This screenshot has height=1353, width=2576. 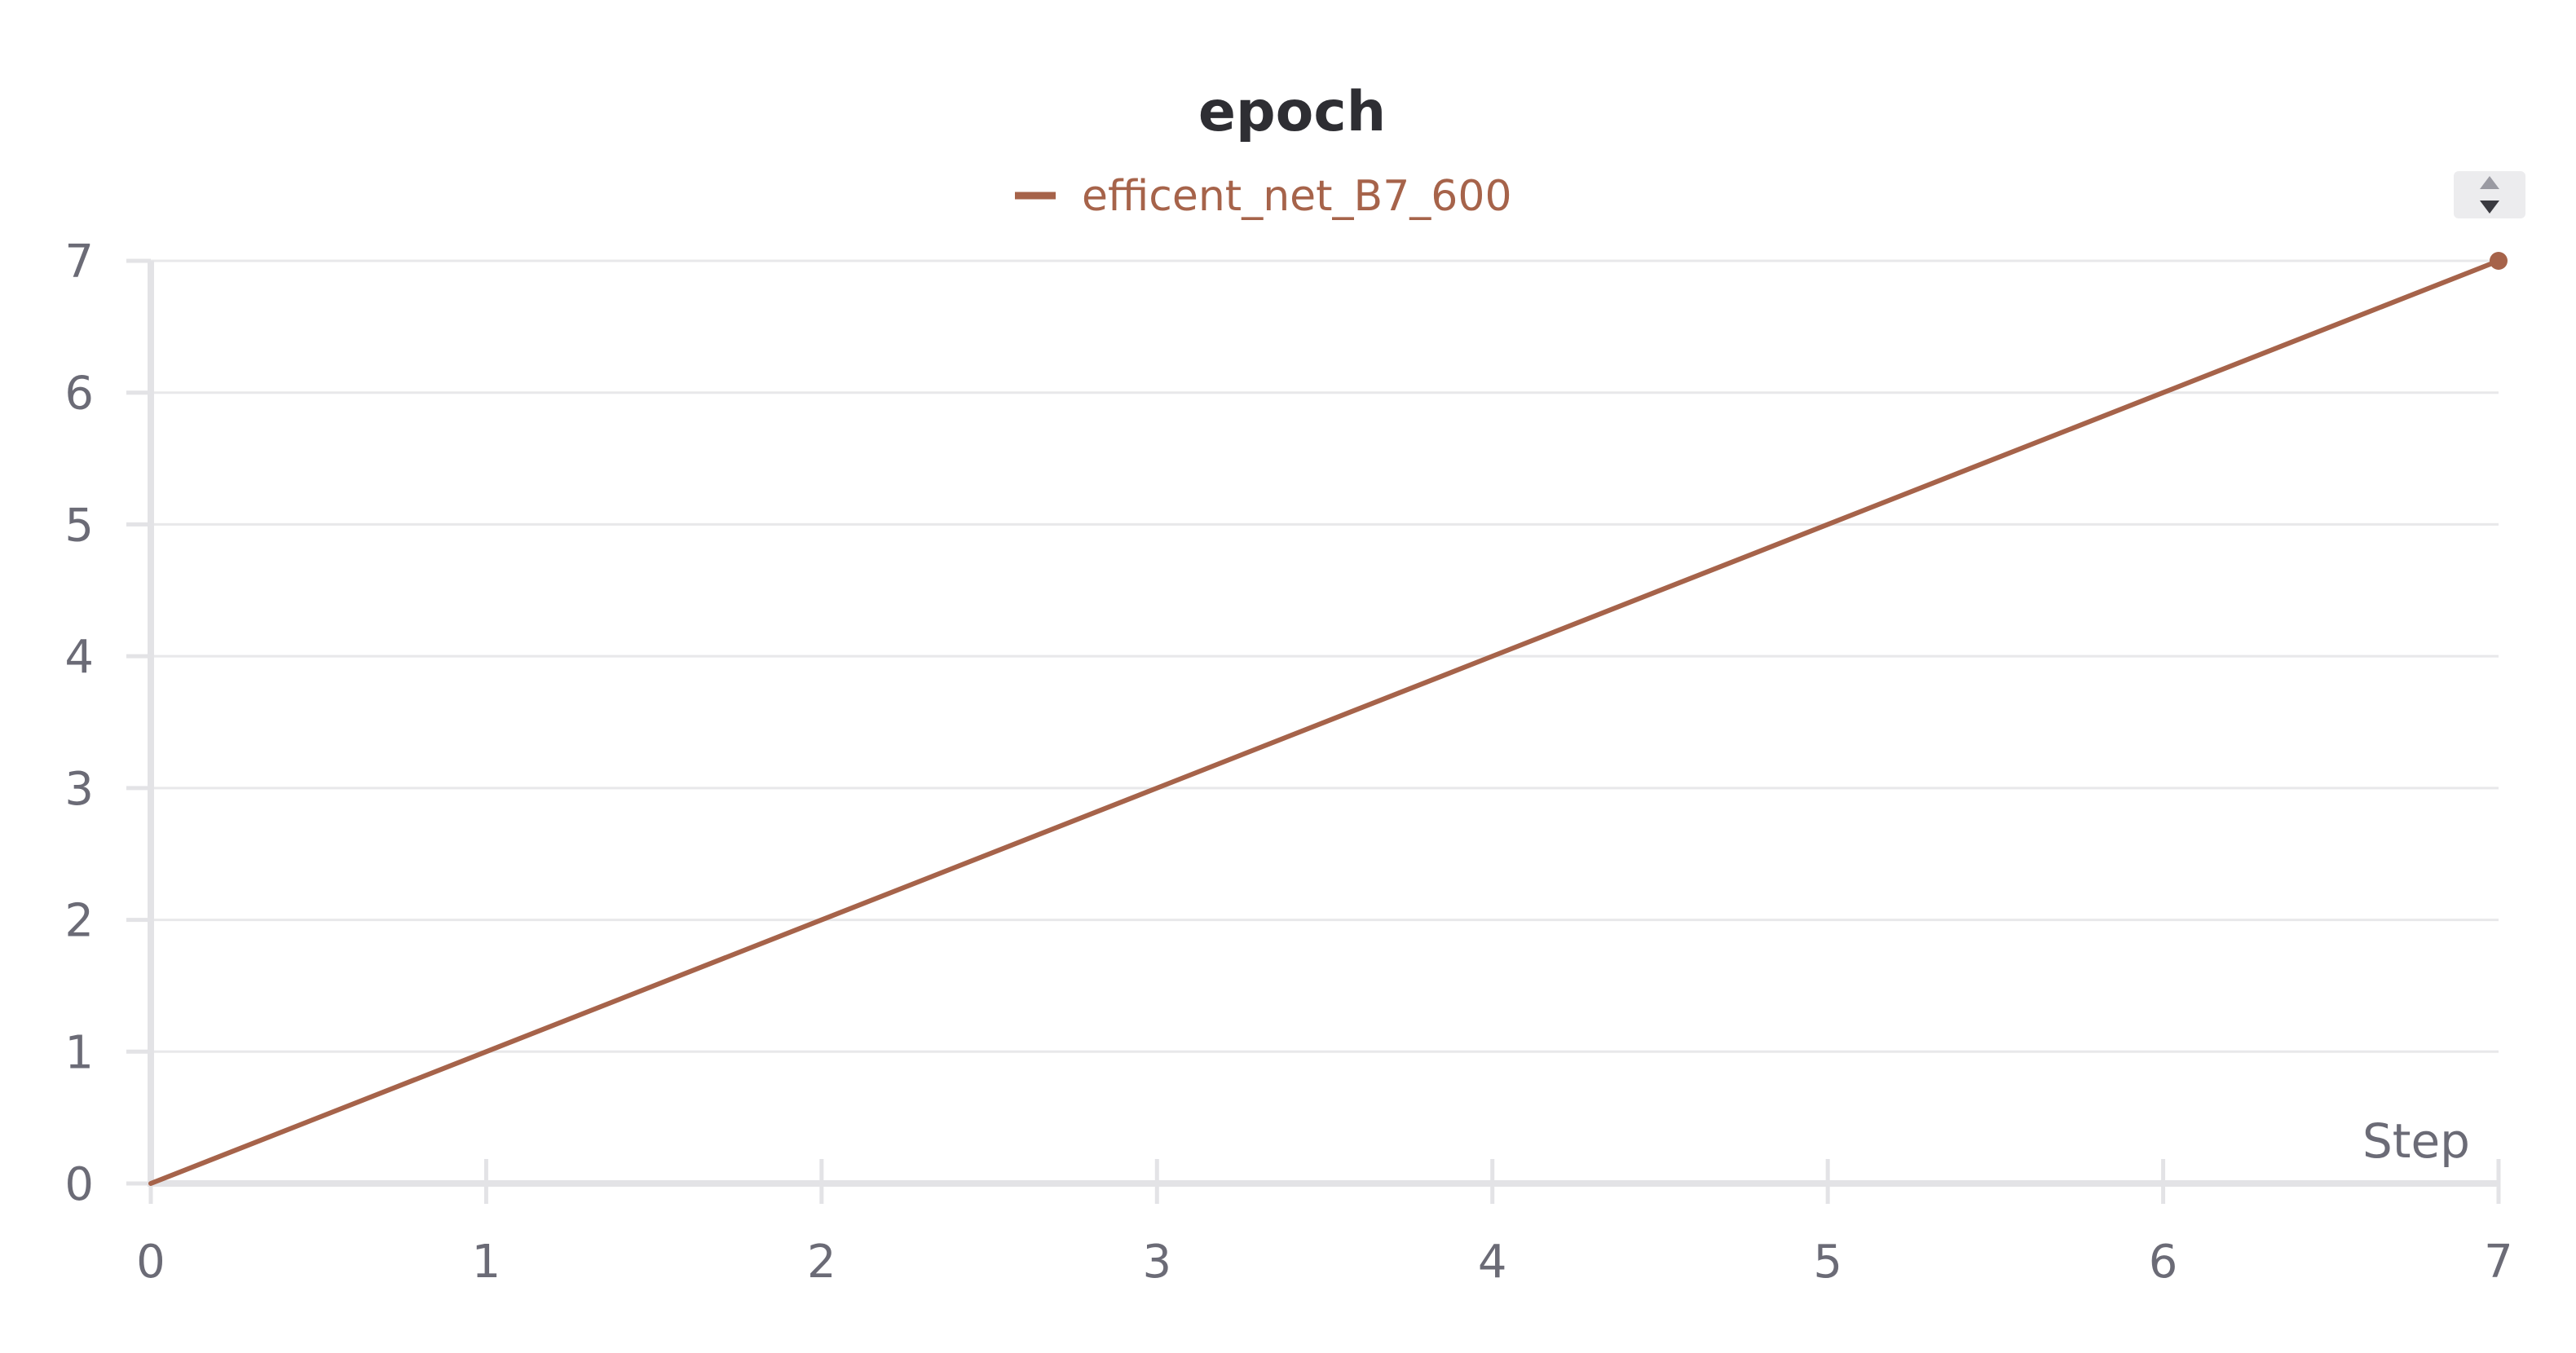 I want to click on x-tick-label: 3, so click(x=1156, y=1262).